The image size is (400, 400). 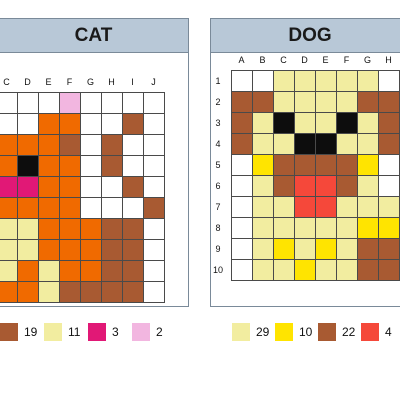 What do you see at coordinates (69, 82) in the screenshot?
I see `cat-column-label: F` at bounding box center [69, 82].